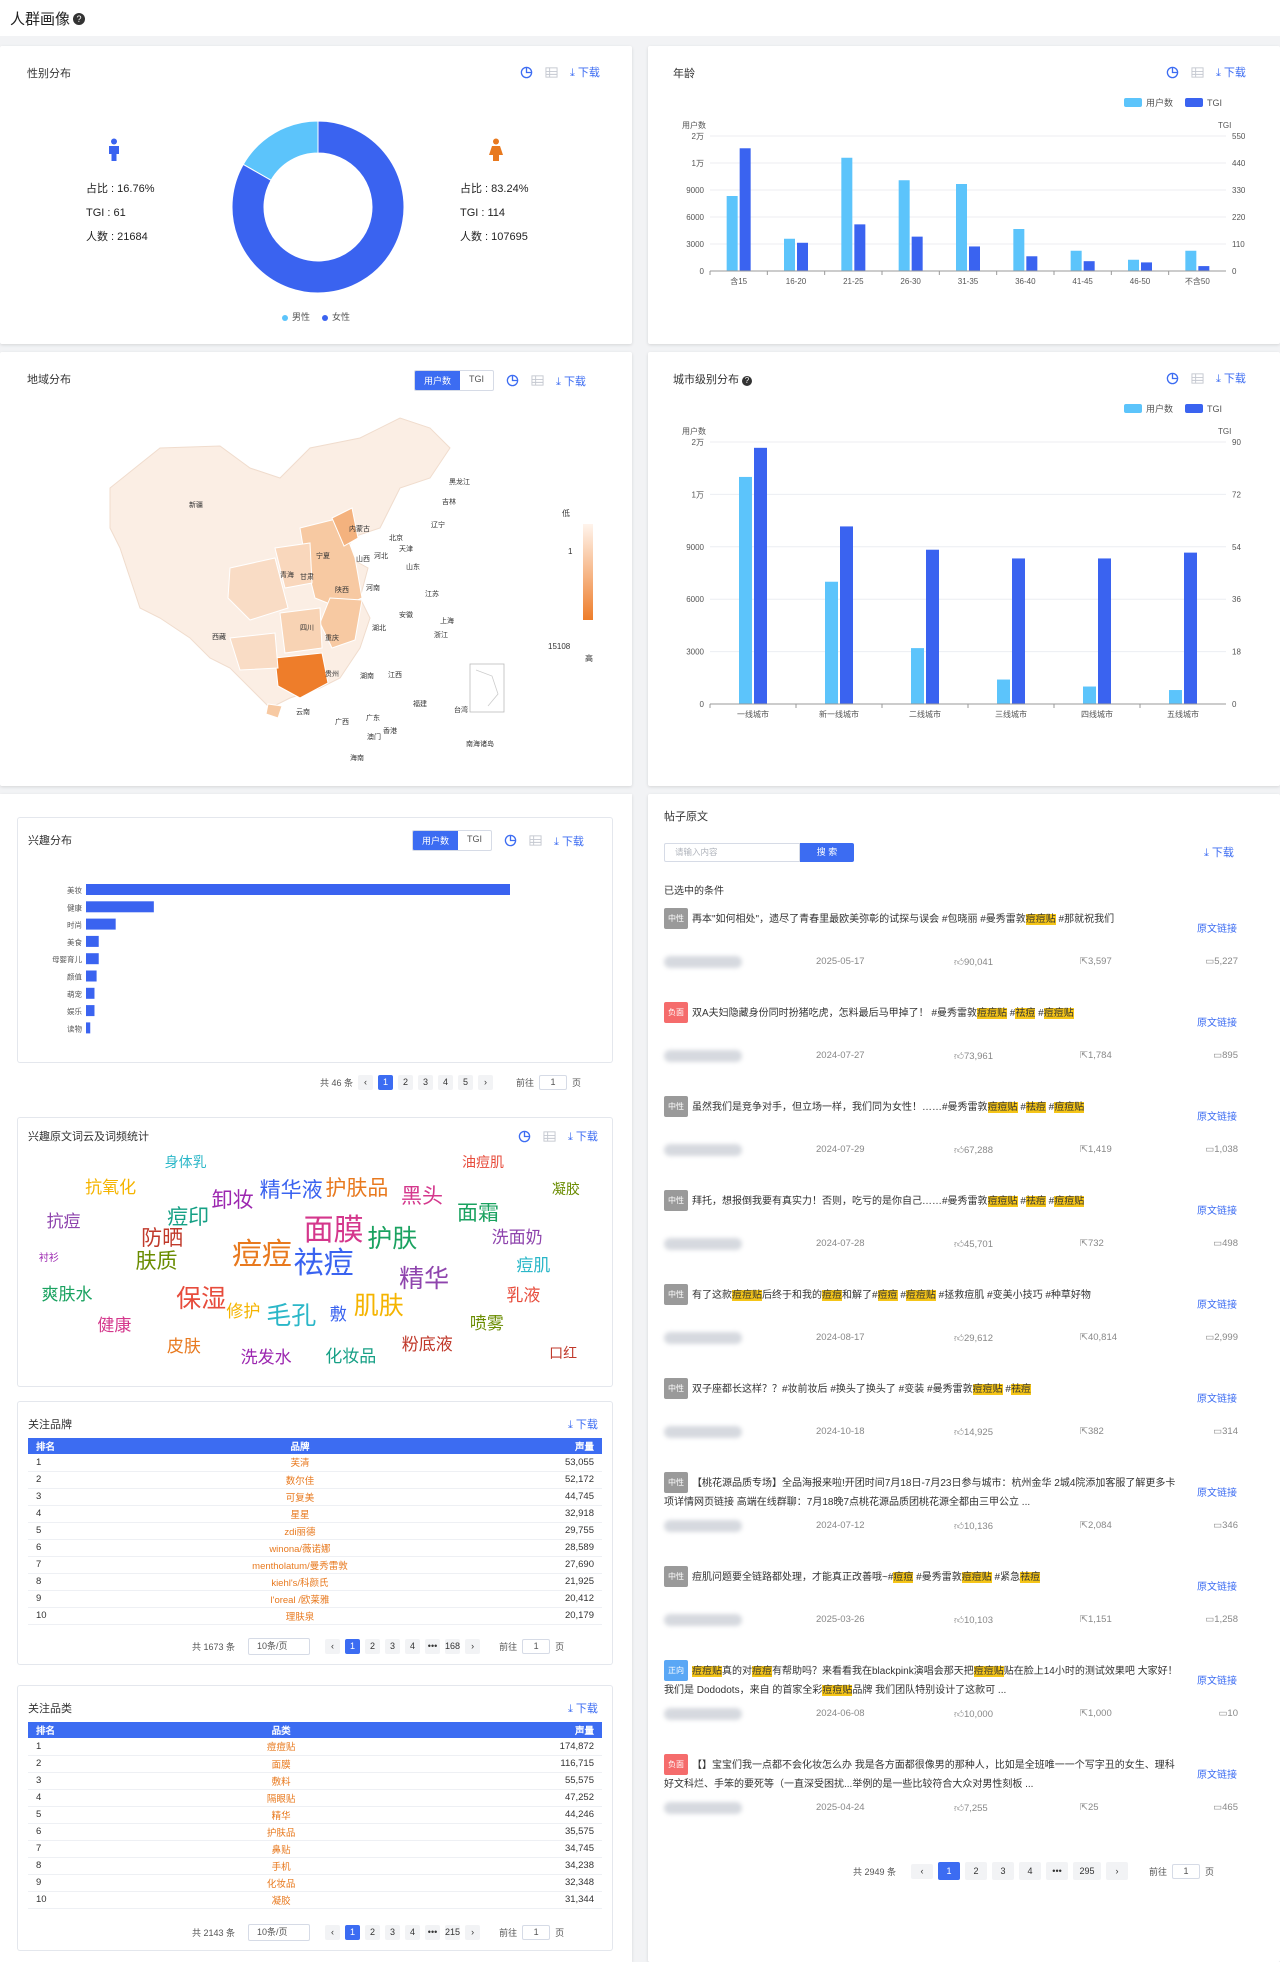 This screenshot has width=1280, height=1962. Describe the element at coordinates (281, 1883) in the screenshot. I see `table-cell: 化妆品` at that location.